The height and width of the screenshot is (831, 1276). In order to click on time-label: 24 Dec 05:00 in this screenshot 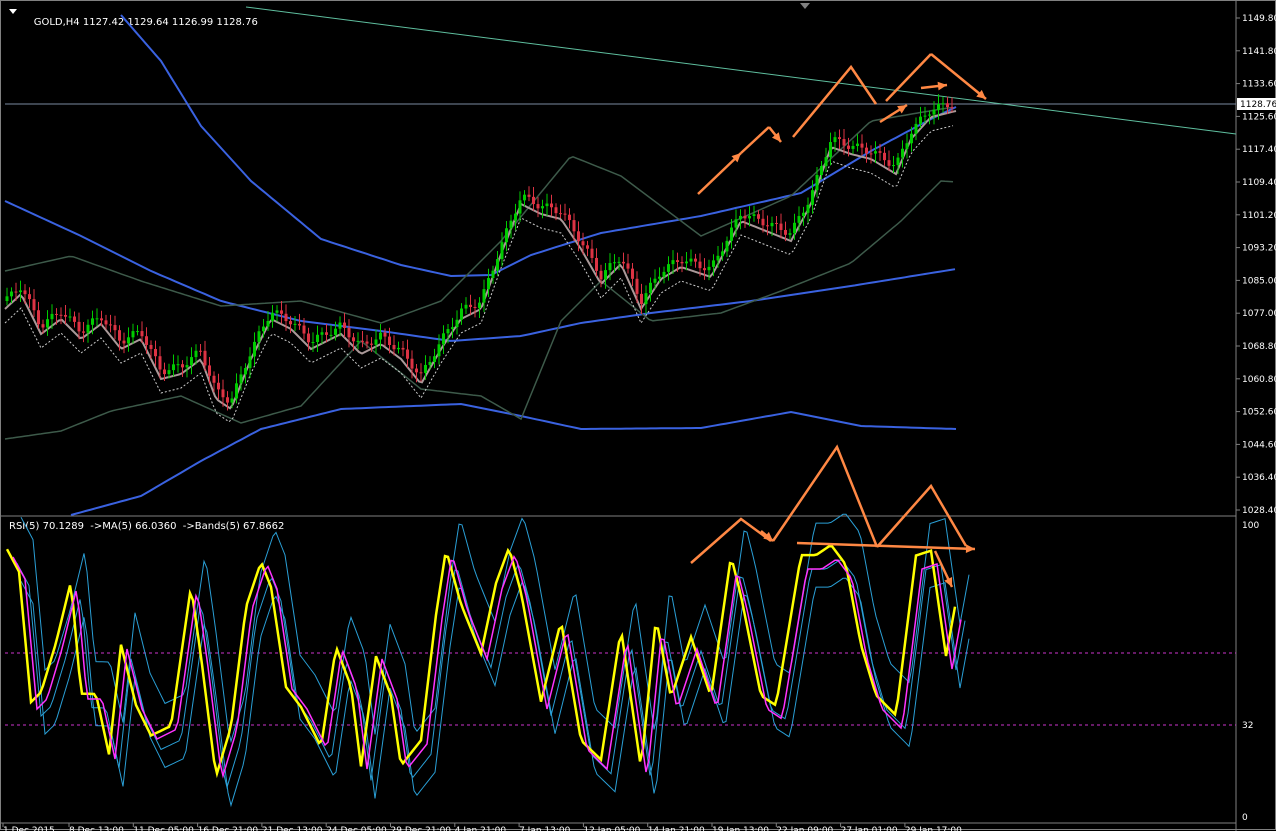, I will do `click(356, 828)`.